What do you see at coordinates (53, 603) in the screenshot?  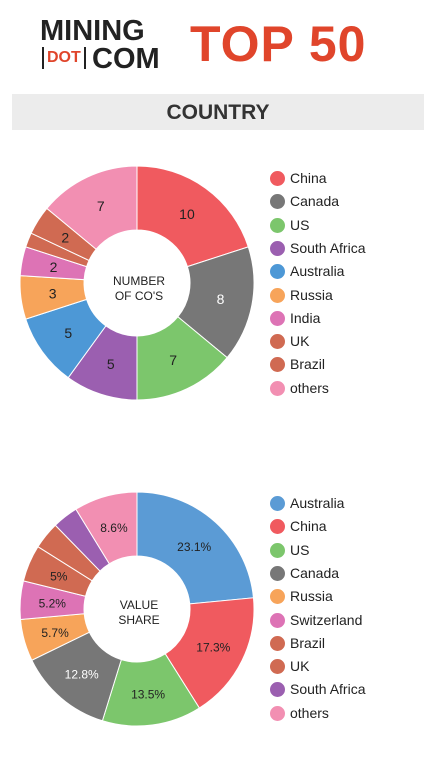 I see `chart2-data-label-switzerland: 5.2%` at bounding box center [53, 603].